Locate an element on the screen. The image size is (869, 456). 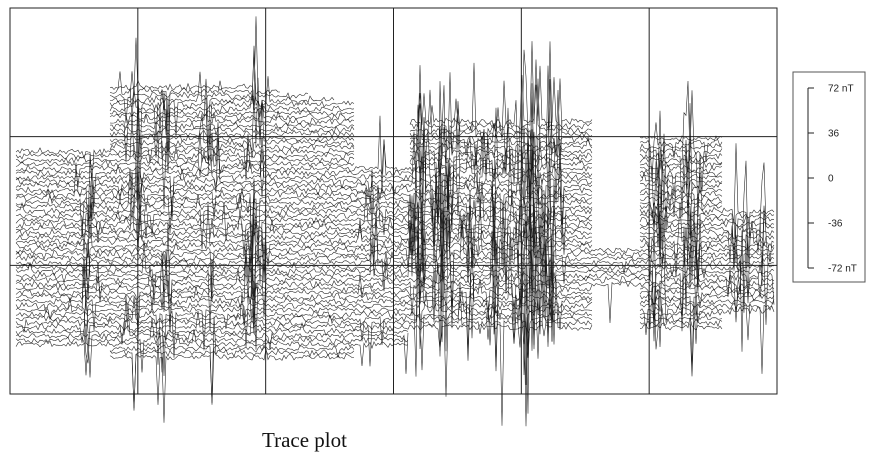
scale-bar-label: 72 nT is located at coordinates (841, 89).